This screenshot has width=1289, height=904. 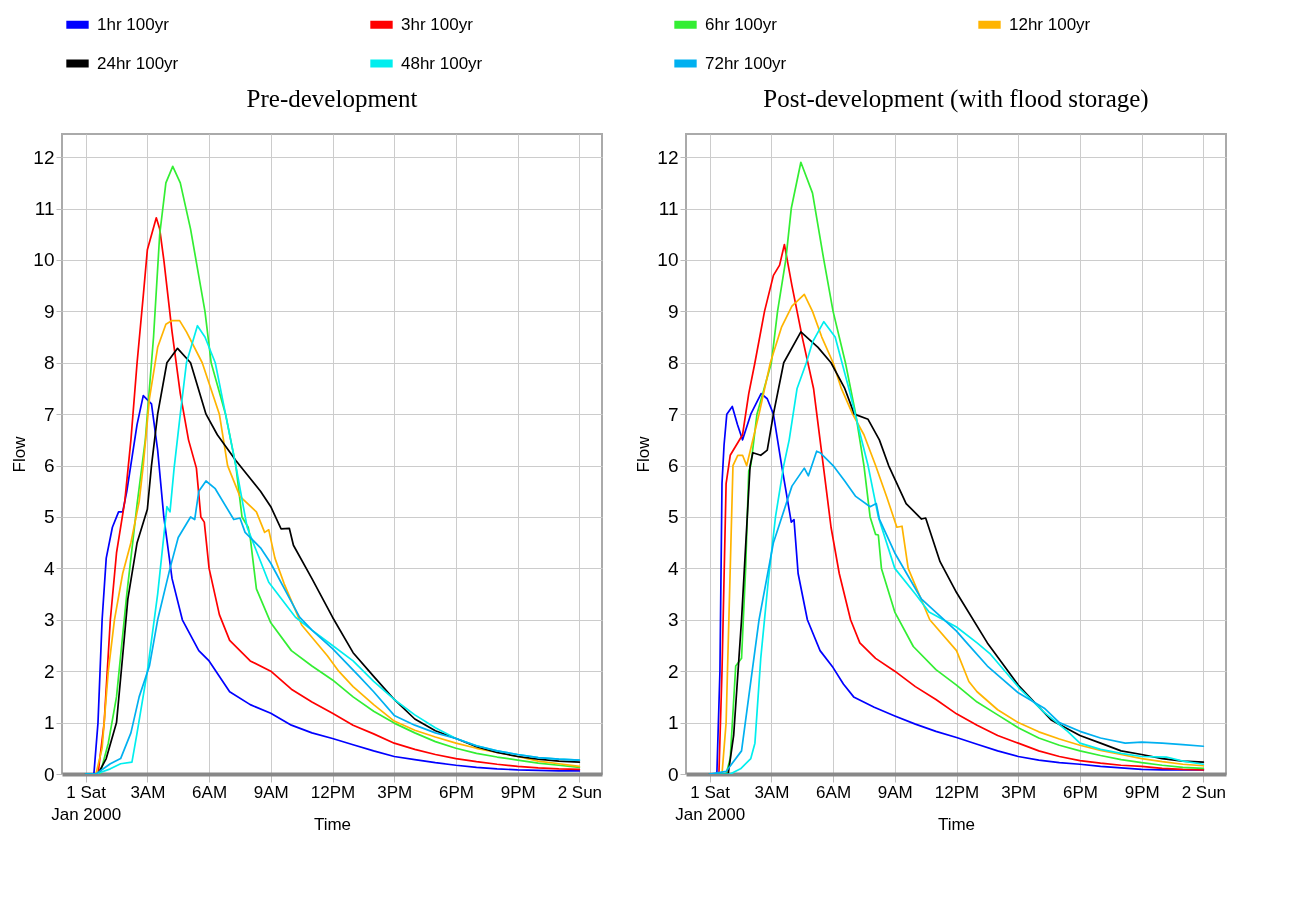 What do you see at coordinates (956, 99) in the screenshot?
I see `chart-title: Post-development (with flood storage)` at bounding box center [956, 99].